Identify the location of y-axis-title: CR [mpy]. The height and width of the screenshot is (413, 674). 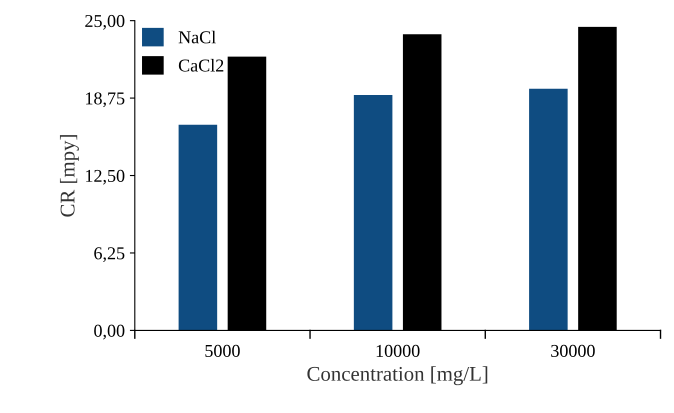
(69, 176).